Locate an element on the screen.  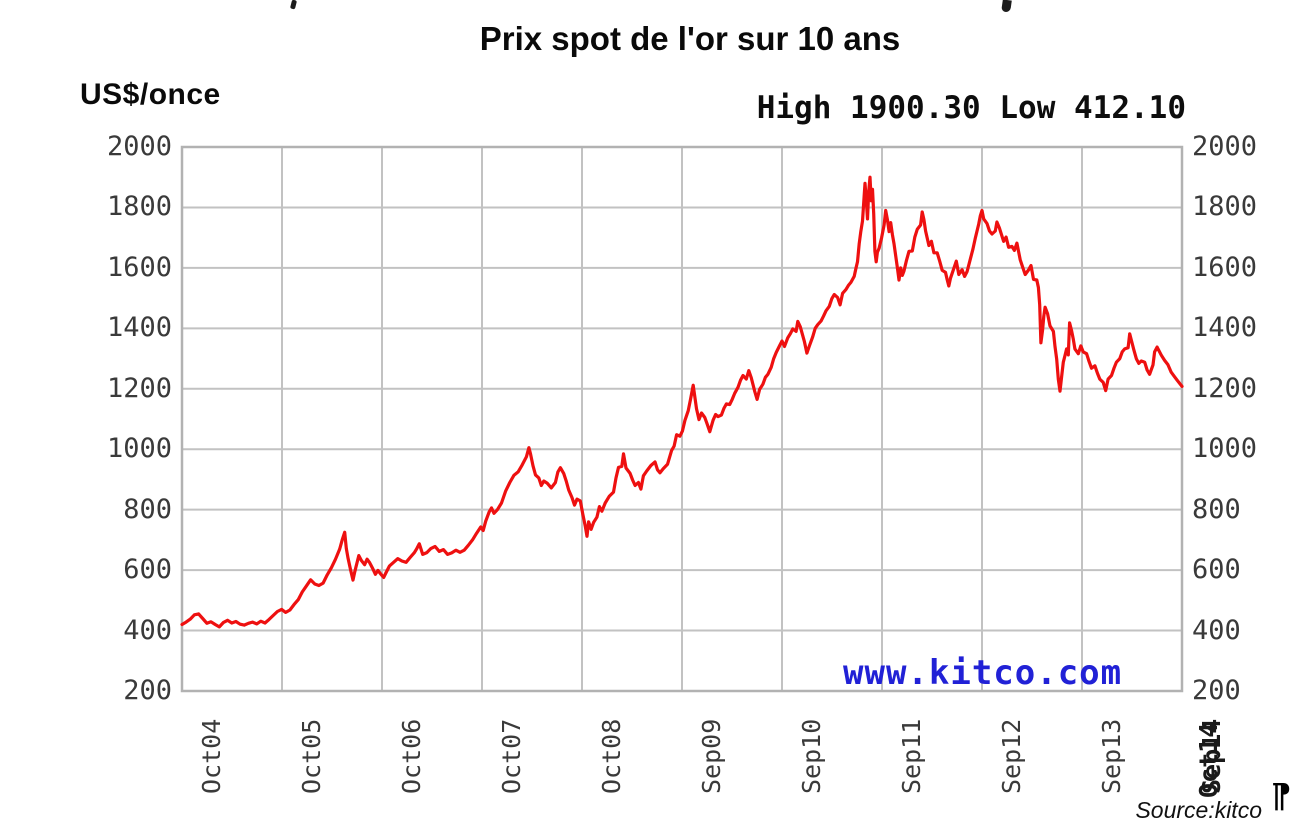
y-axis-tick-label-left: 1400 is located at coordinates (139, 328).